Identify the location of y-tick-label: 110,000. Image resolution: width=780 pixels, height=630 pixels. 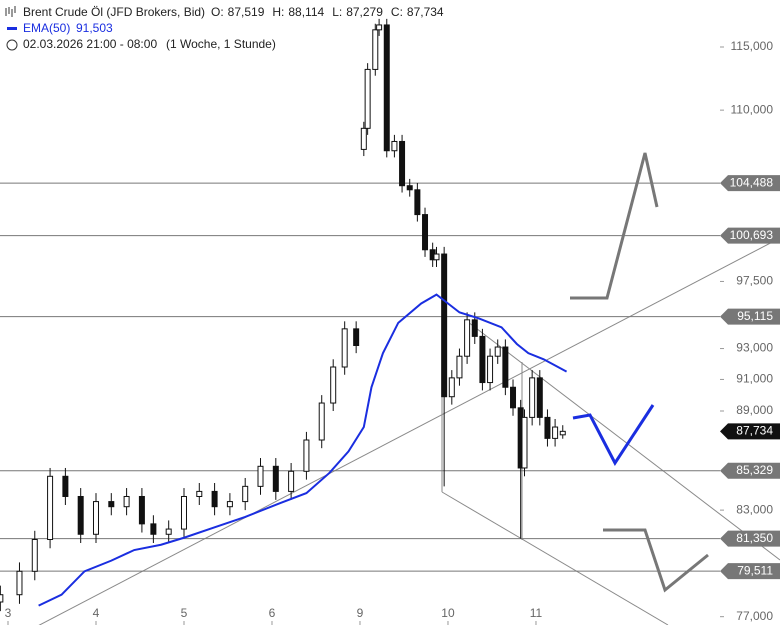
(752, 109).